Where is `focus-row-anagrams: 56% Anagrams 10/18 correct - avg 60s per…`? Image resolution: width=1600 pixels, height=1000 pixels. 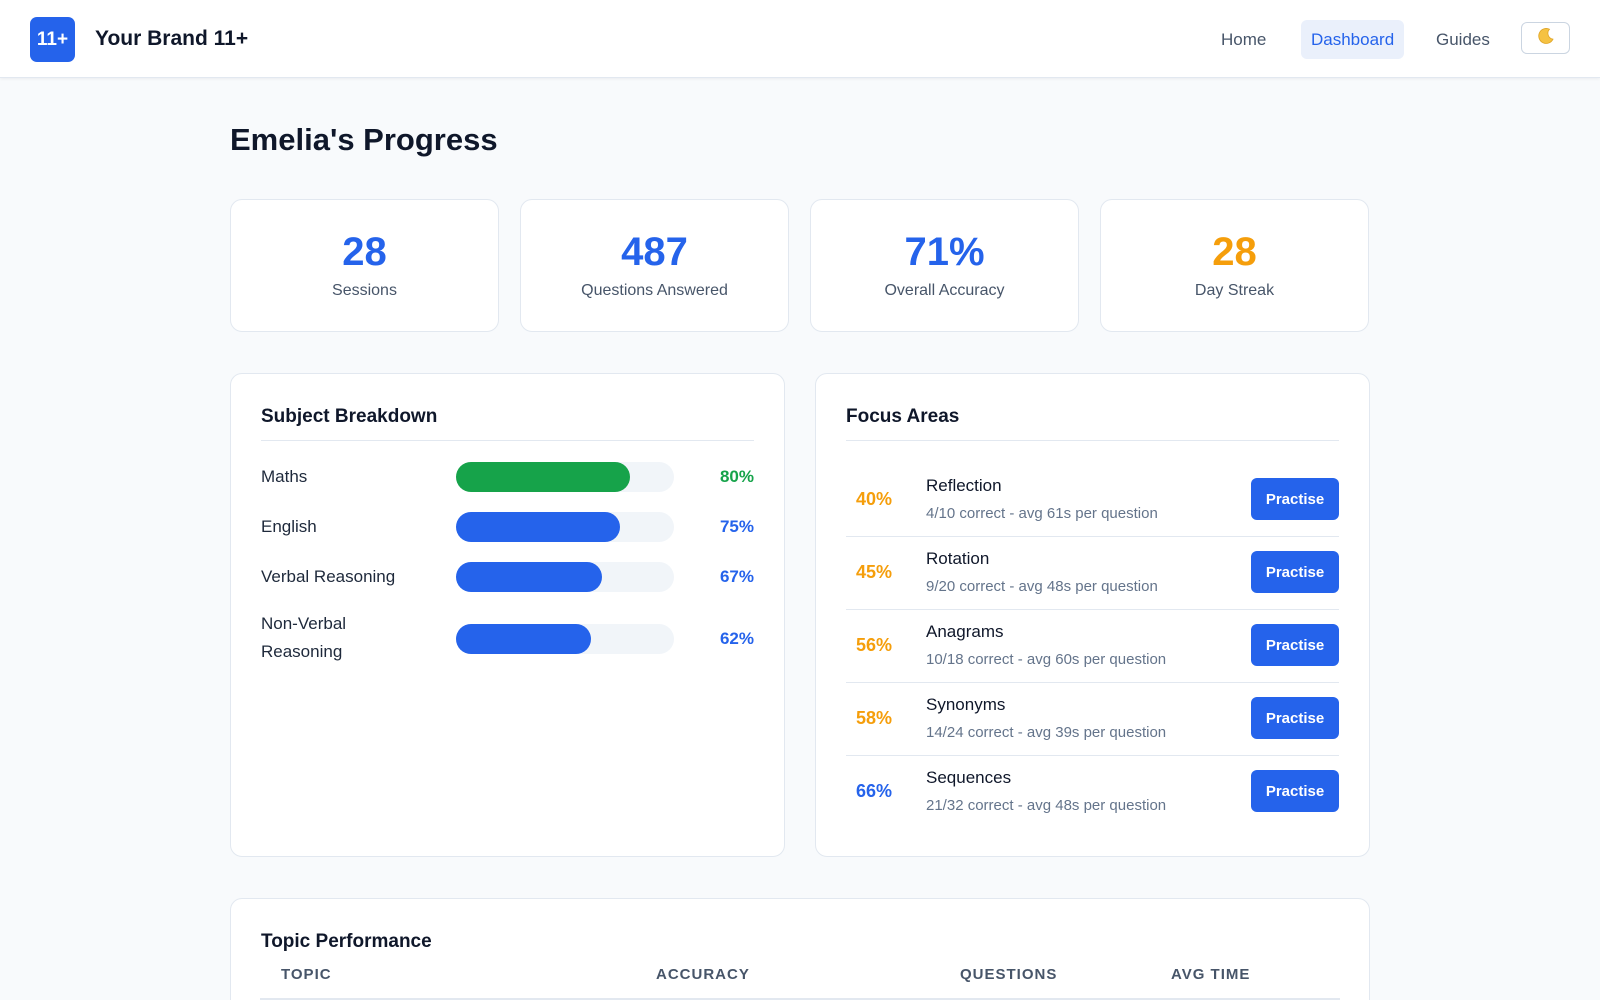
focus-row-anagrams: 56% Anagrams 10/18 correct - avg 60s per… is located at coordinates (1092, 646).